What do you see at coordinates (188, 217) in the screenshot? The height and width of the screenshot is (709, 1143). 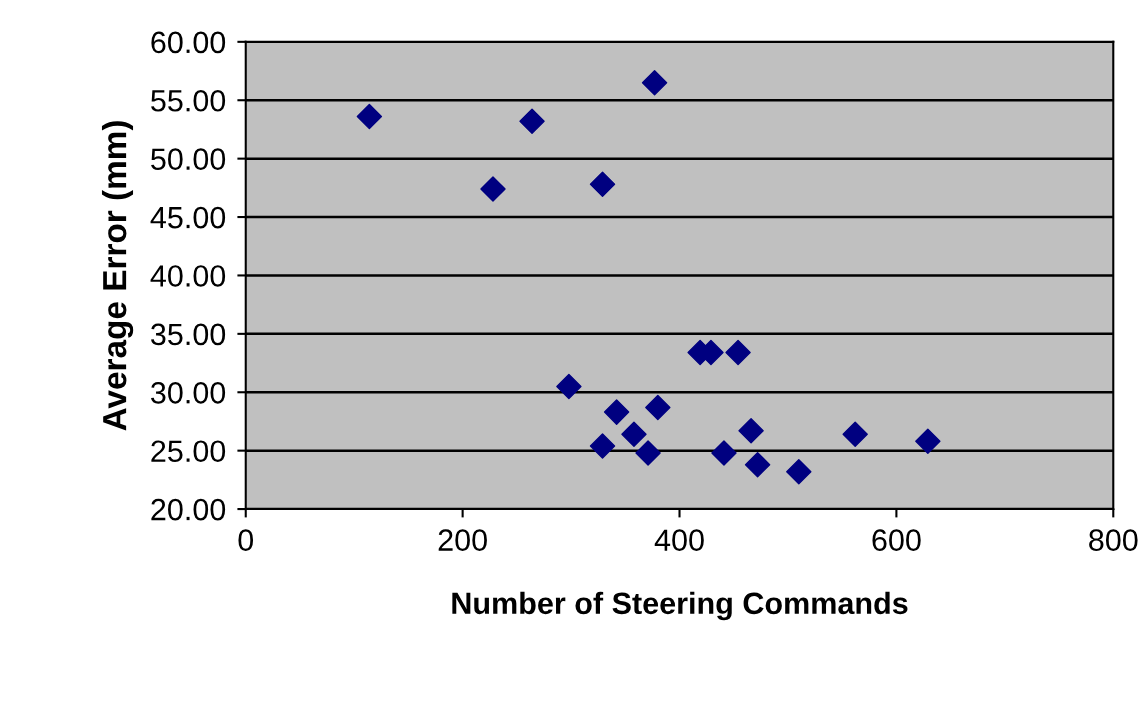 I see `y-tick-label: 45.00` at bounding box center [188, 217].